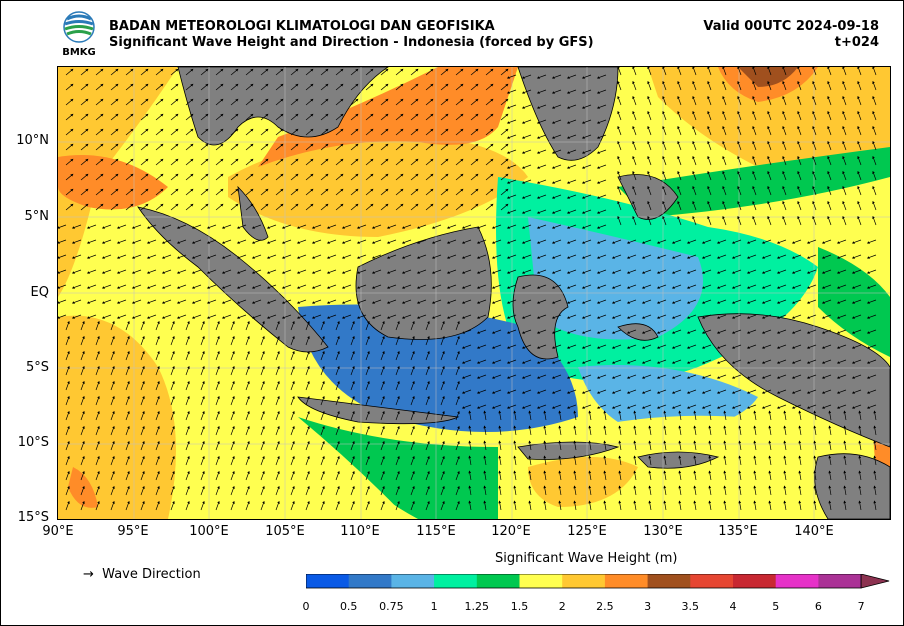  Describe the element at coordinates (79, 34) in the screenshot. I see `bmkg-logo: BMKG` at that location.